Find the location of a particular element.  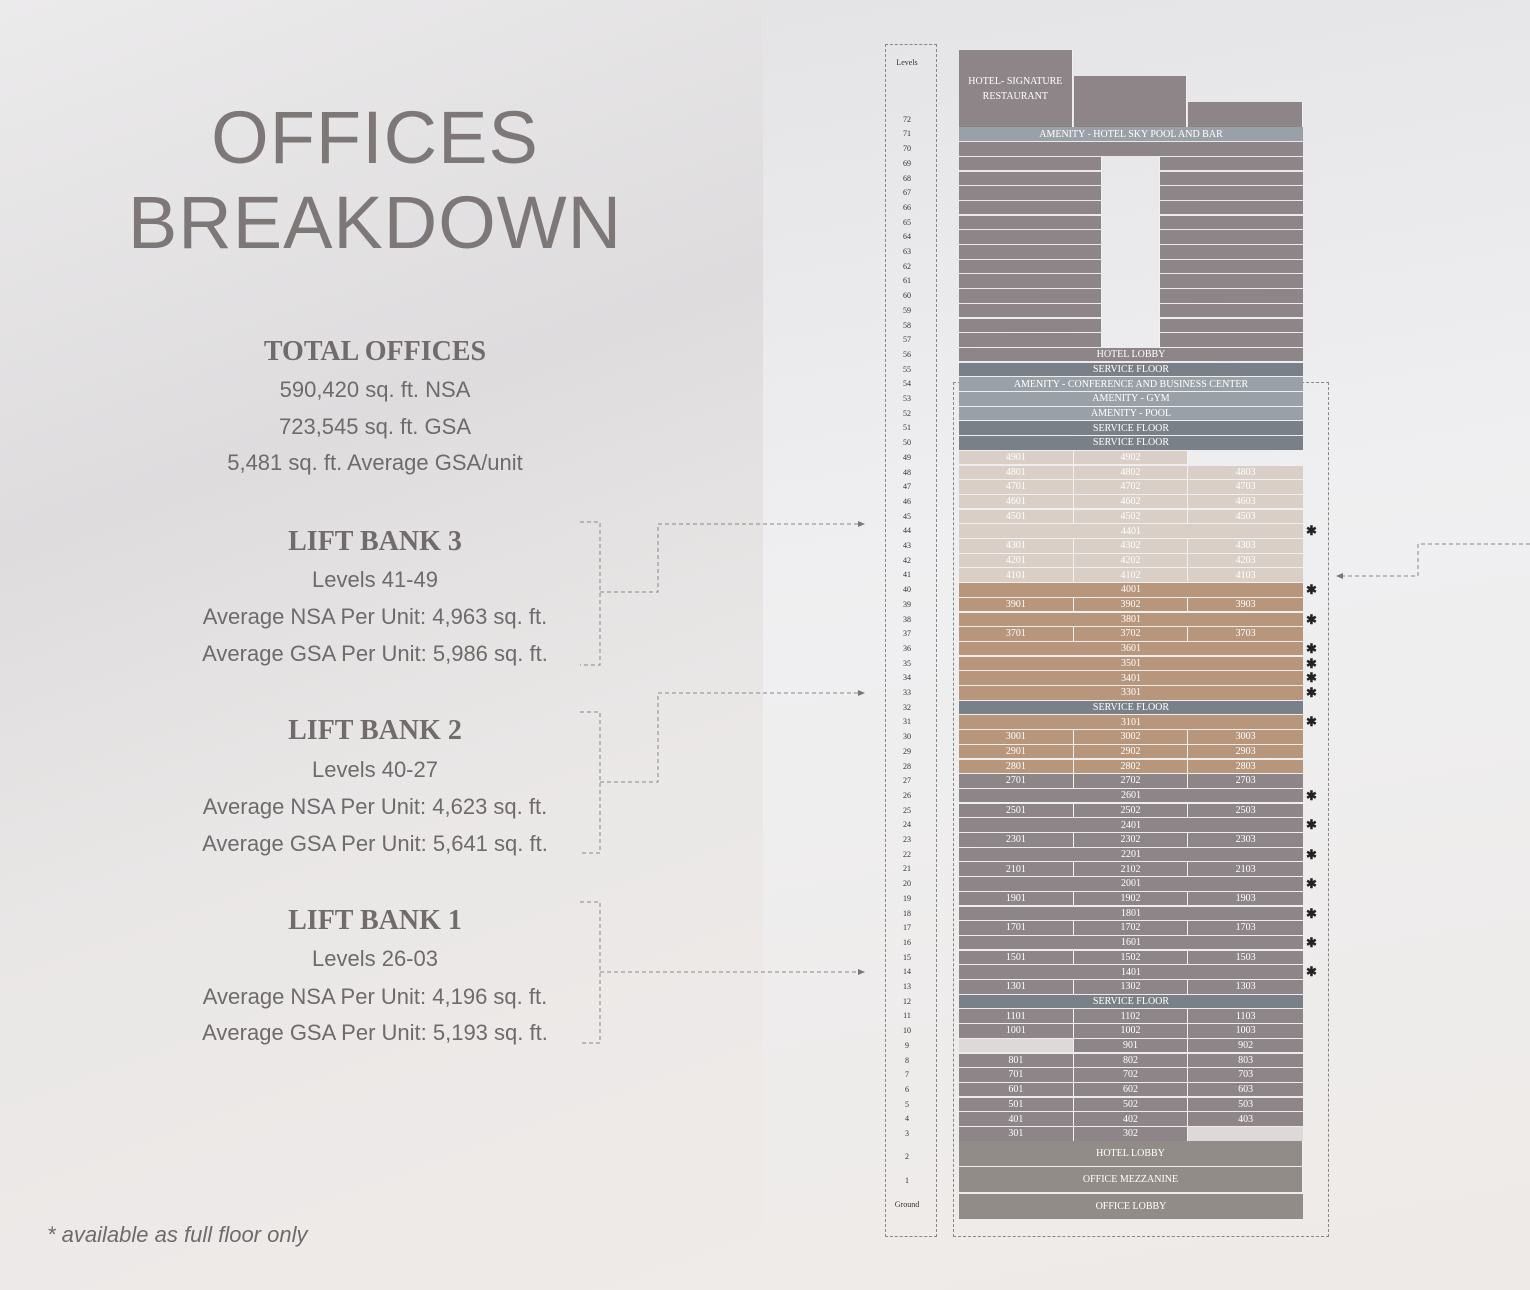

office-unit-full-floor: 2201 is located at coordinates (1131, 854).